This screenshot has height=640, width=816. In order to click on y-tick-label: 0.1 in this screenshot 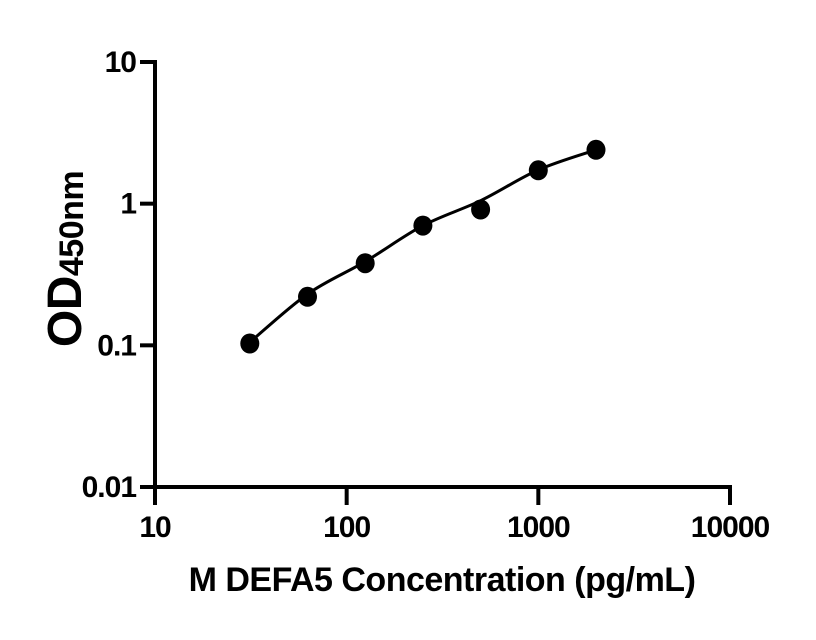, I will do `click(116, 345)`.